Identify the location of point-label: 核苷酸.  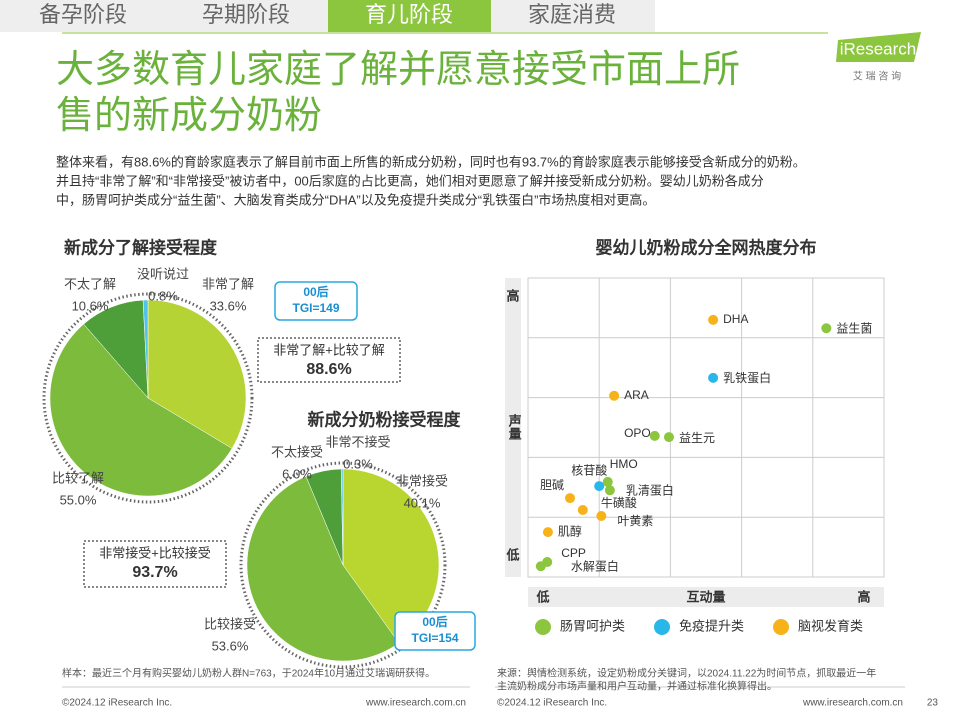
(589, 469).